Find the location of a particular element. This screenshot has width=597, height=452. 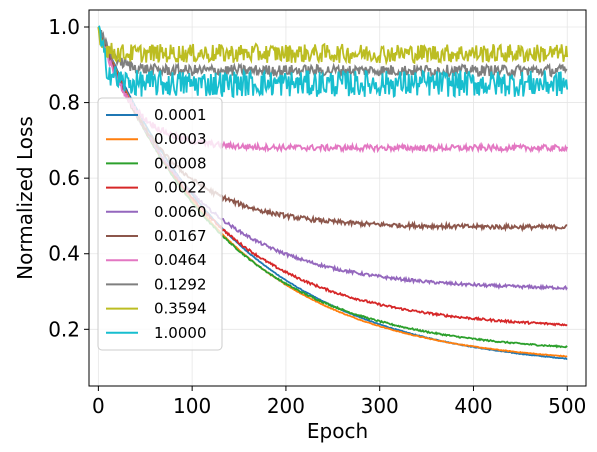

series-line-0.1292 is located at coordinates (332, 53).